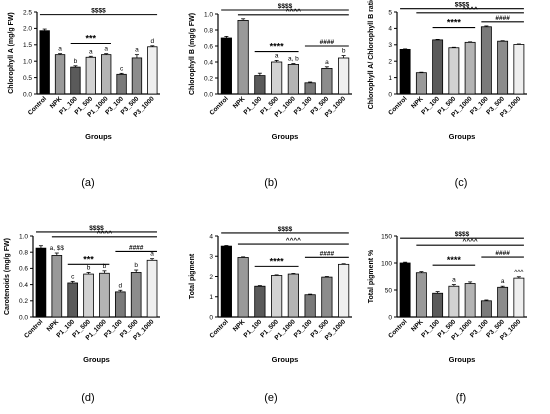  What do you see at coordinates (211, 236) in the screenshot?
I see `y-tick-label: 4` at bounding box center [211, 236].